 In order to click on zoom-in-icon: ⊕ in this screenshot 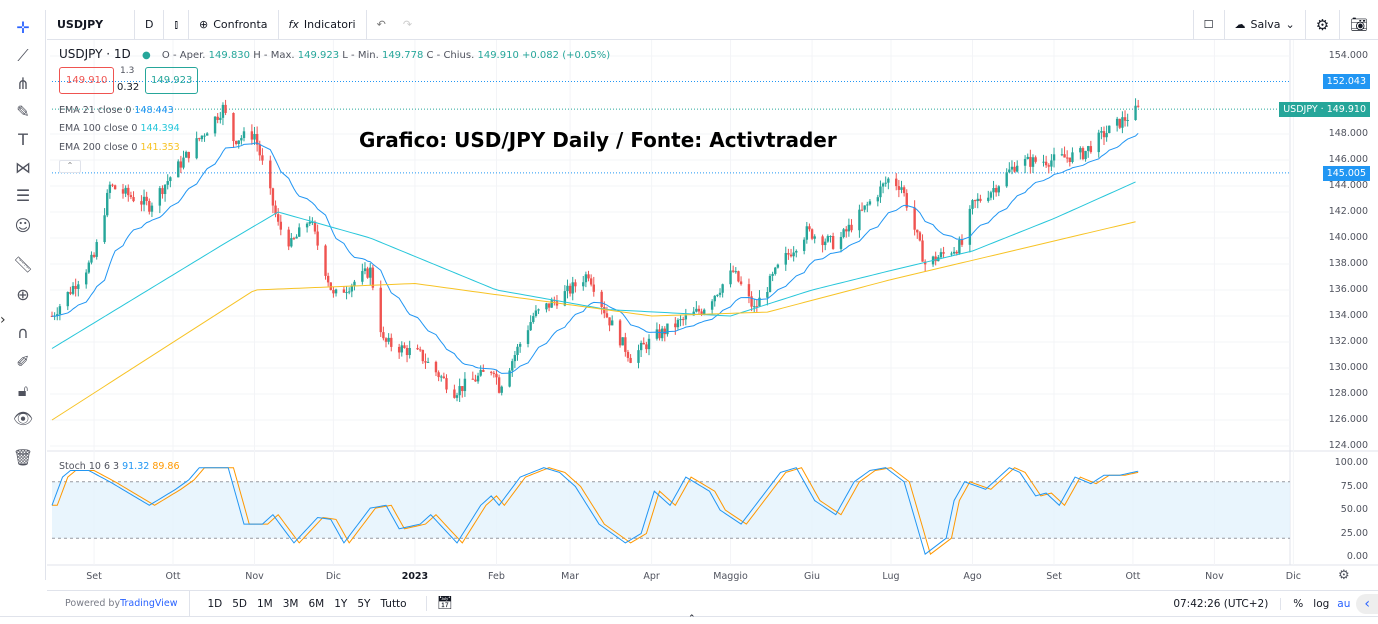, I will do `click(23, 294)`.